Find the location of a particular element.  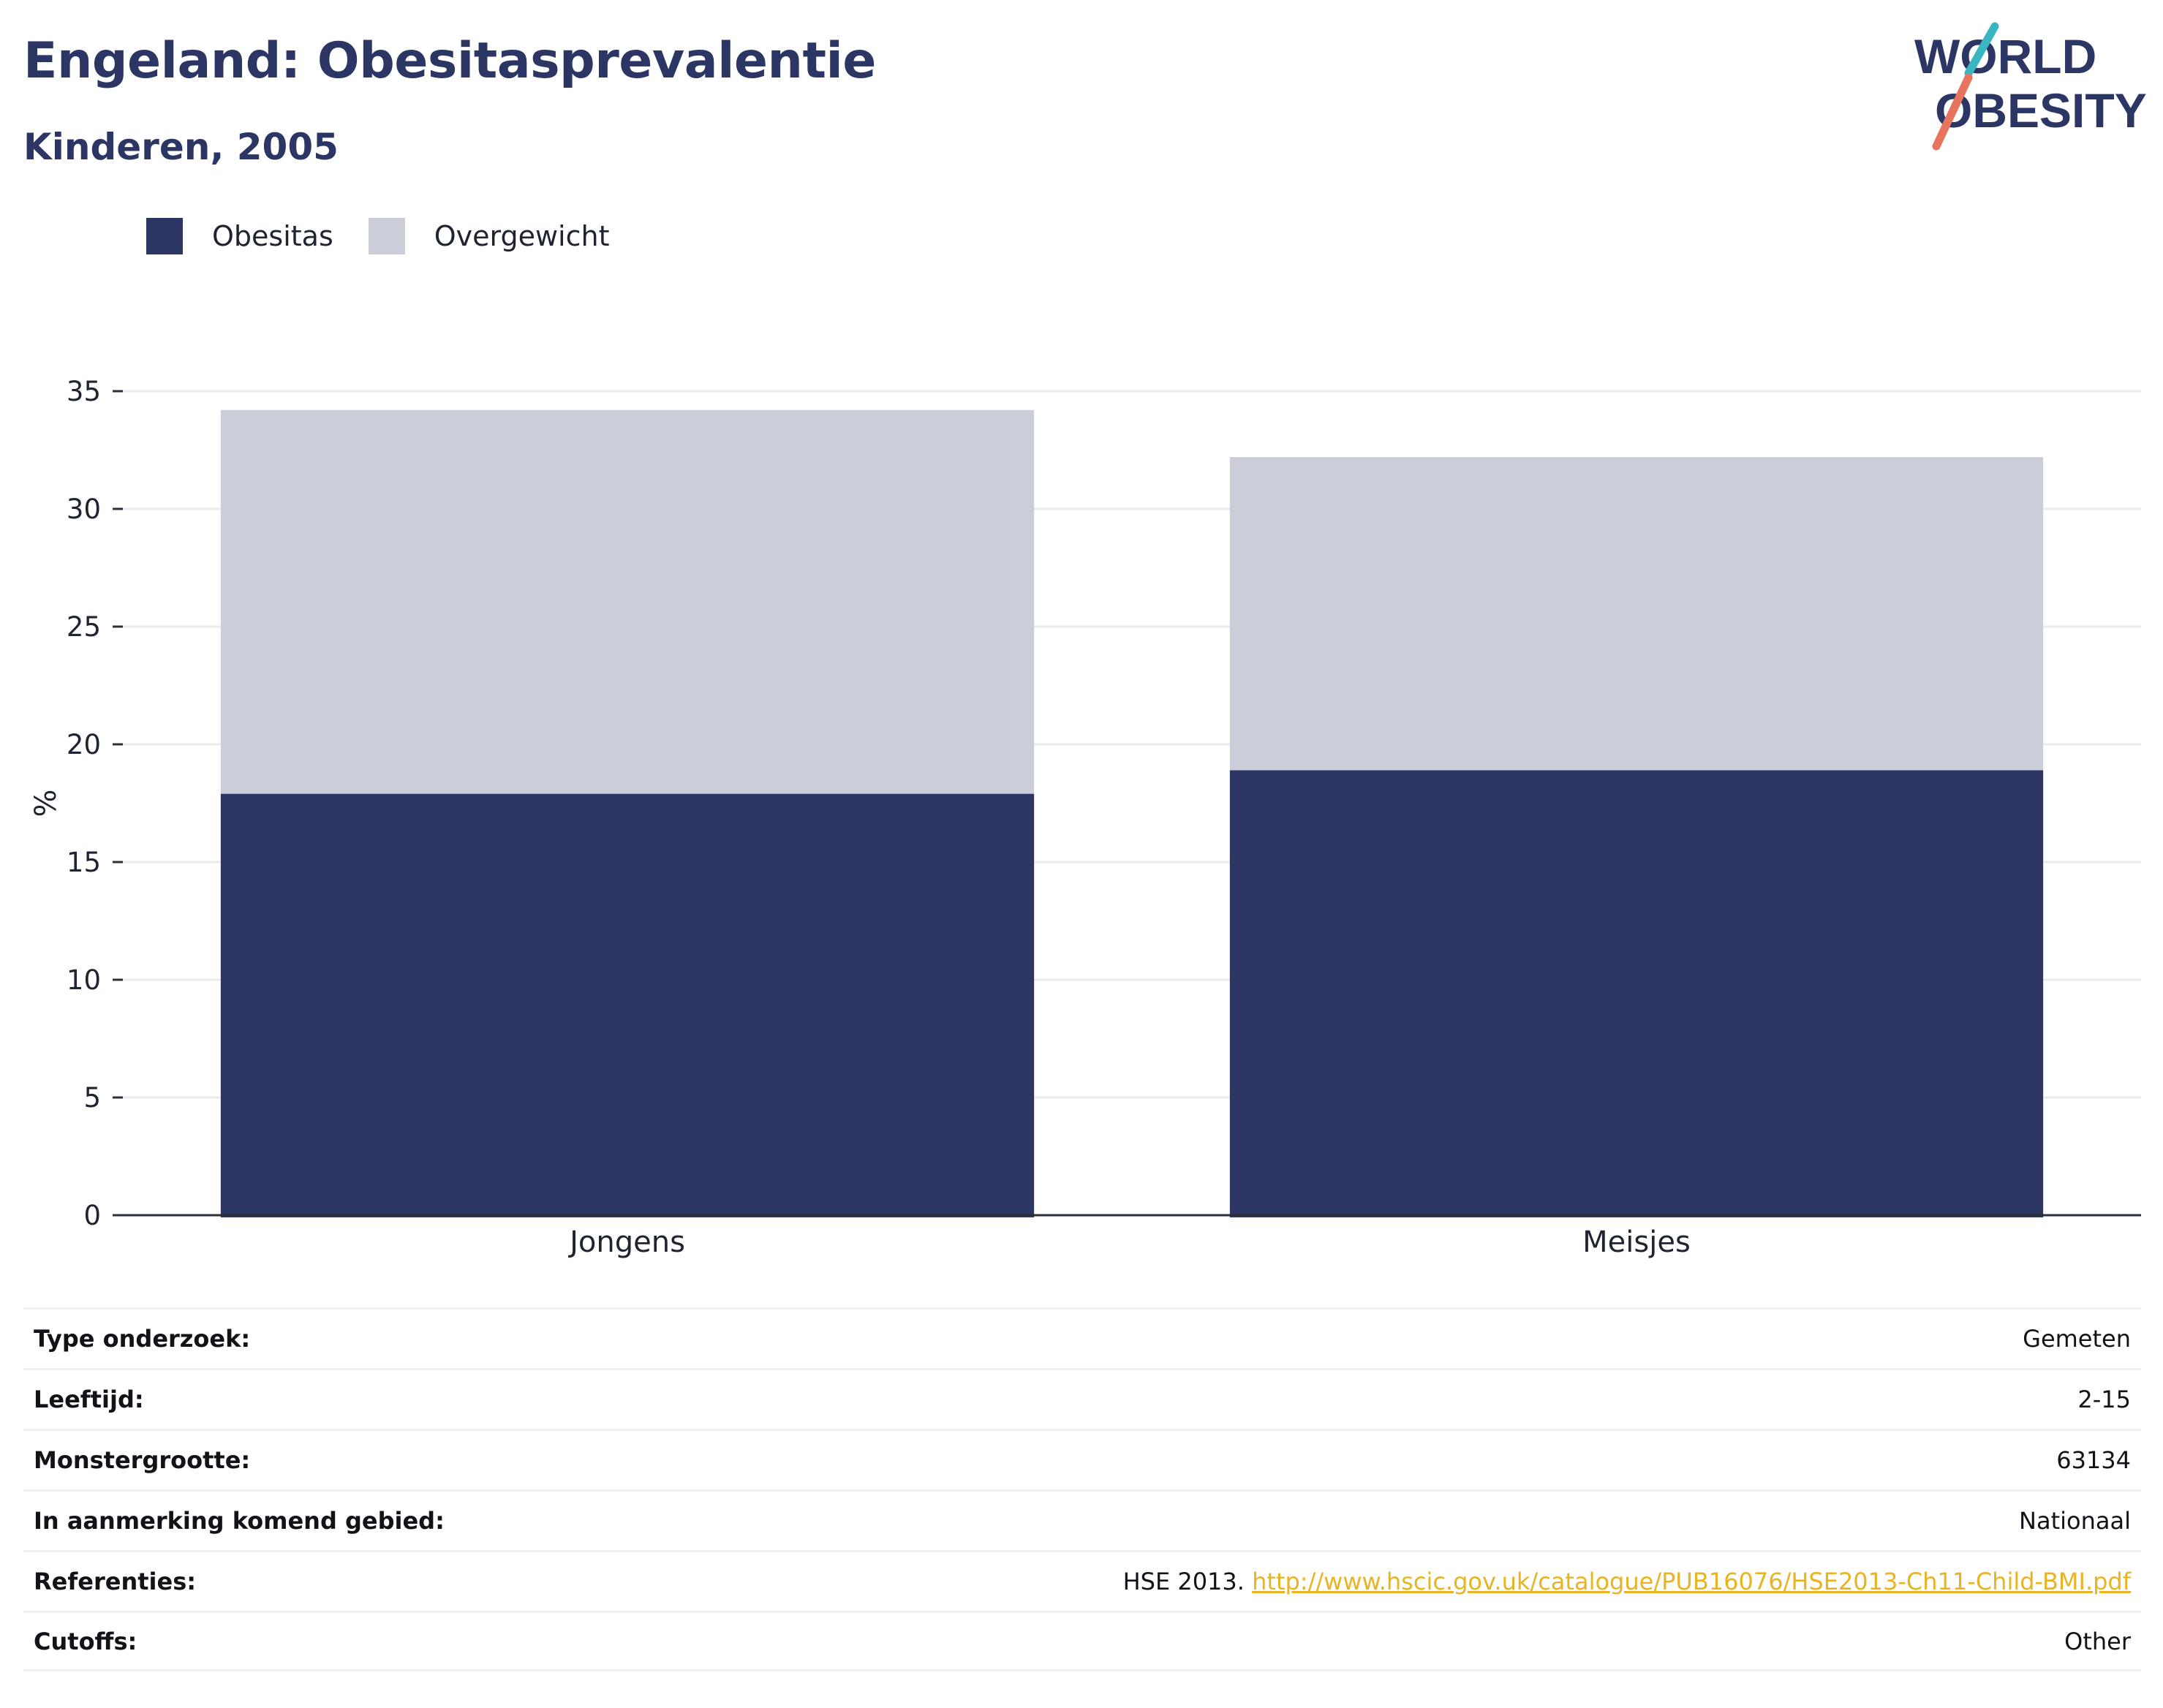

x-tick-label: Jongens is located at coordinates (626, 1242).